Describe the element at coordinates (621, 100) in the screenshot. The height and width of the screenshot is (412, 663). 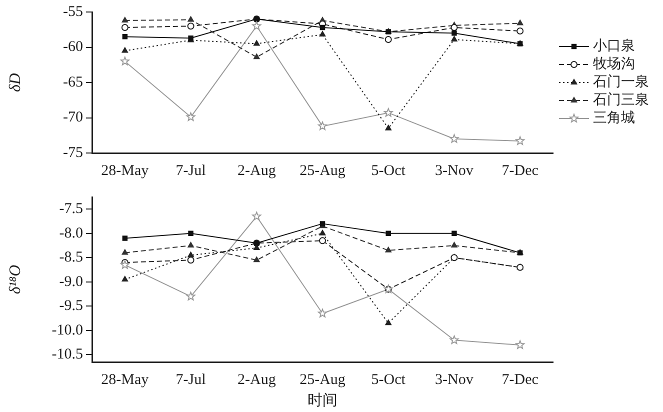
I see `legend-label: 石门三泉` at that location.